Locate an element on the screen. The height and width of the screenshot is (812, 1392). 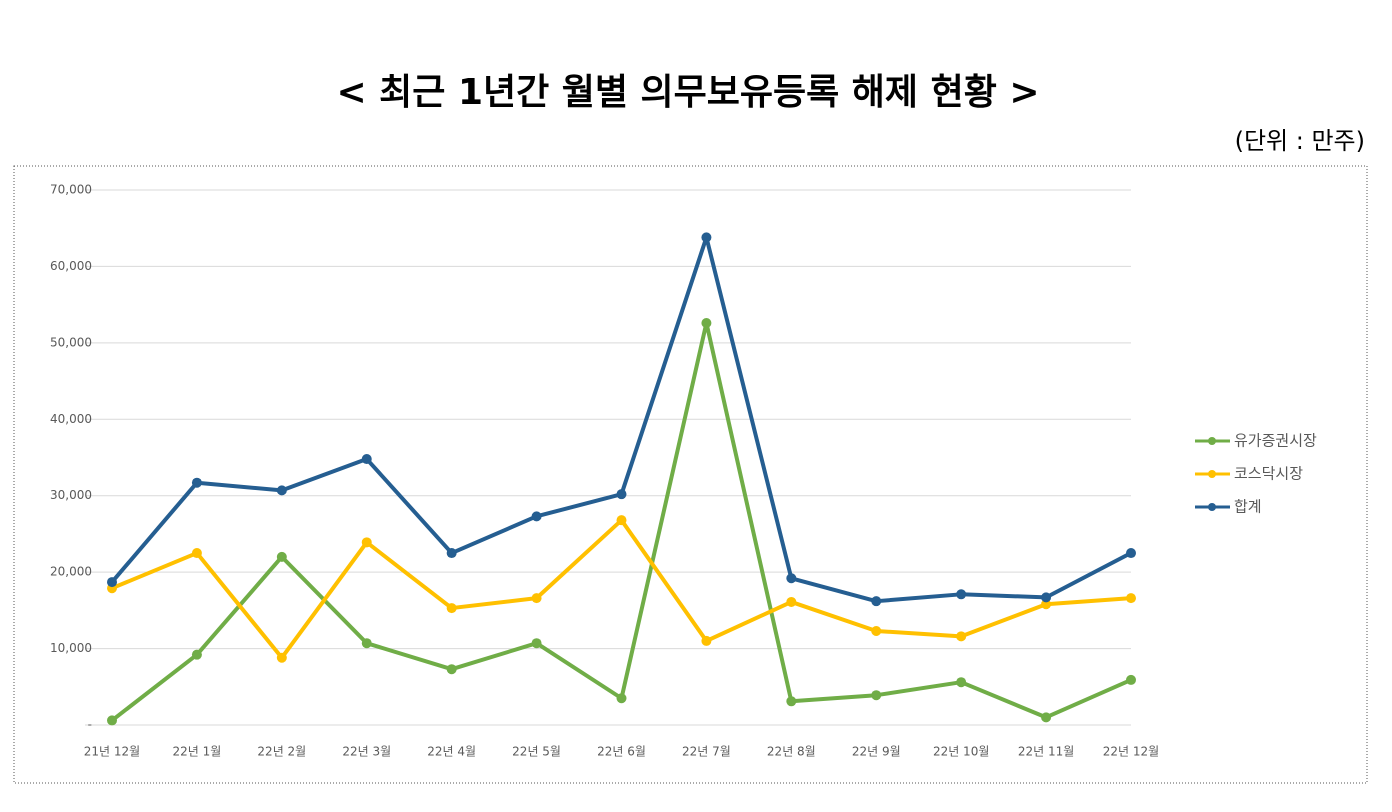
y-tick-label: 30,000 is located at coordinates (71, 495).